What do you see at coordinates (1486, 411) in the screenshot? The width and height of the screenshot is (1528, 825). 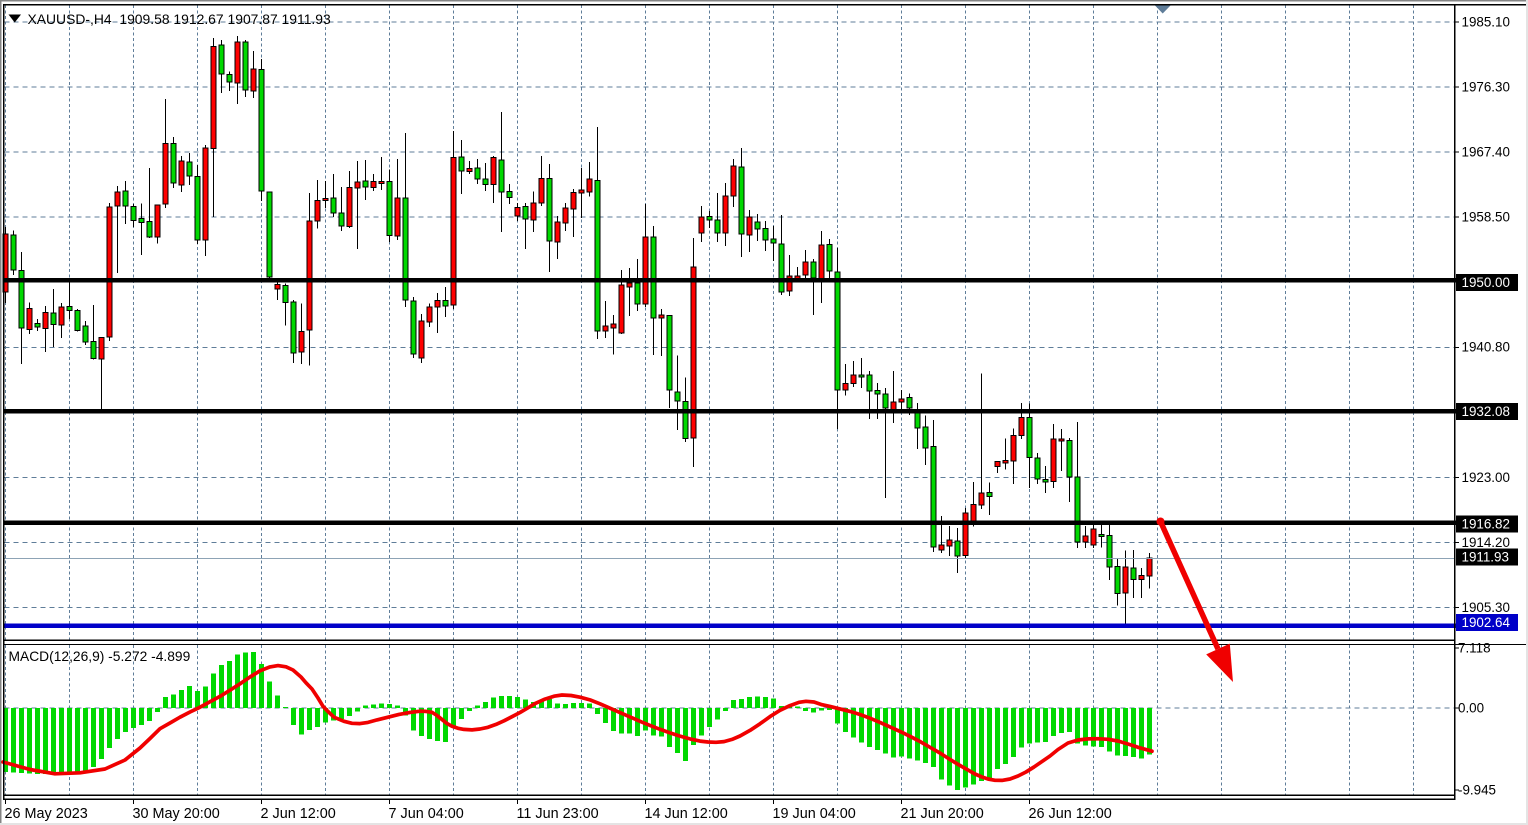 I see `svg-text: 1932.08` at bounding box center [1486, 411].